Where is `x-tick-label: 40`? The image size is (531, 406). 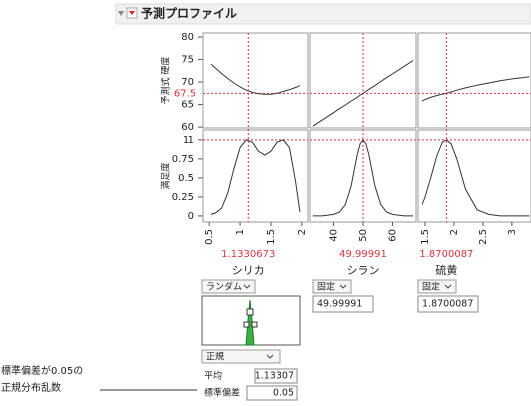 x-tick-label: 40 is located at coordinates (334, 235).